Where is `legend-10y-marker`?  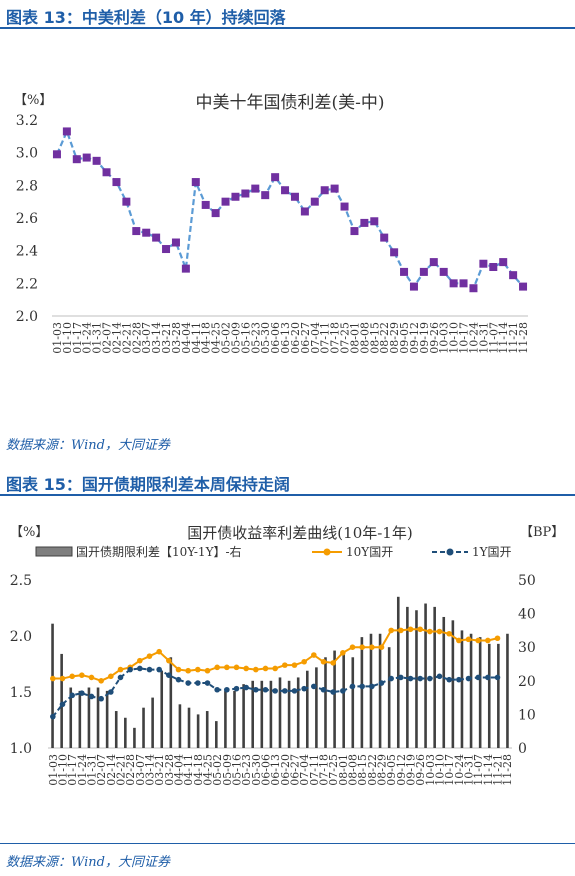
legend-10y-marker is located at coordinates (327, 552).